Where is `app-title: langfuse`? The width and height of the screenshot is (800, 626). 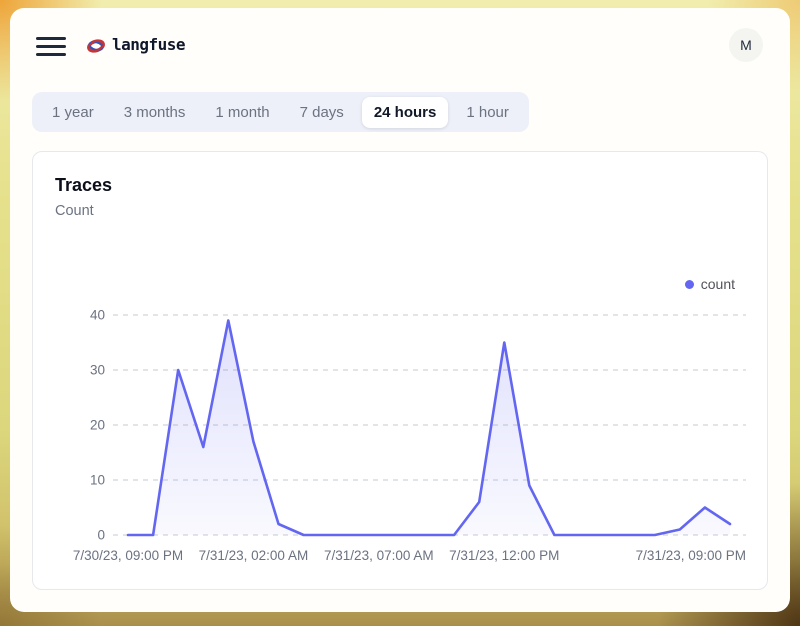
app-title: langfuse is located at coordinates (149, 44).